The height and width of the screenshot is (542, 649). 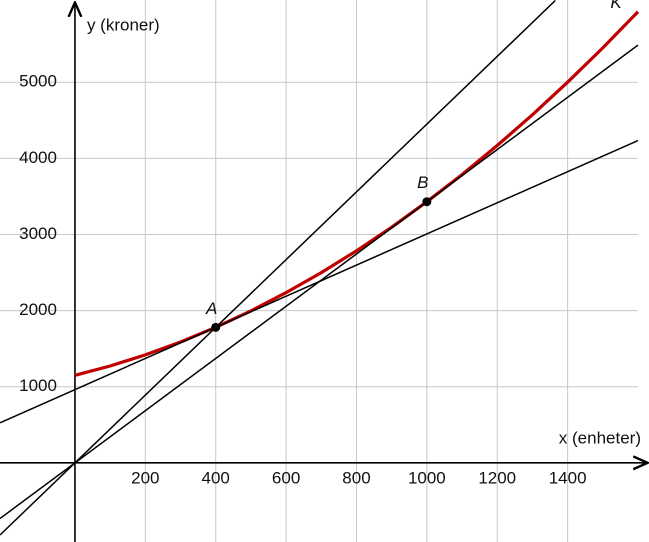 I want to click on x-tick-label: 200, so click(x=145, y=477).